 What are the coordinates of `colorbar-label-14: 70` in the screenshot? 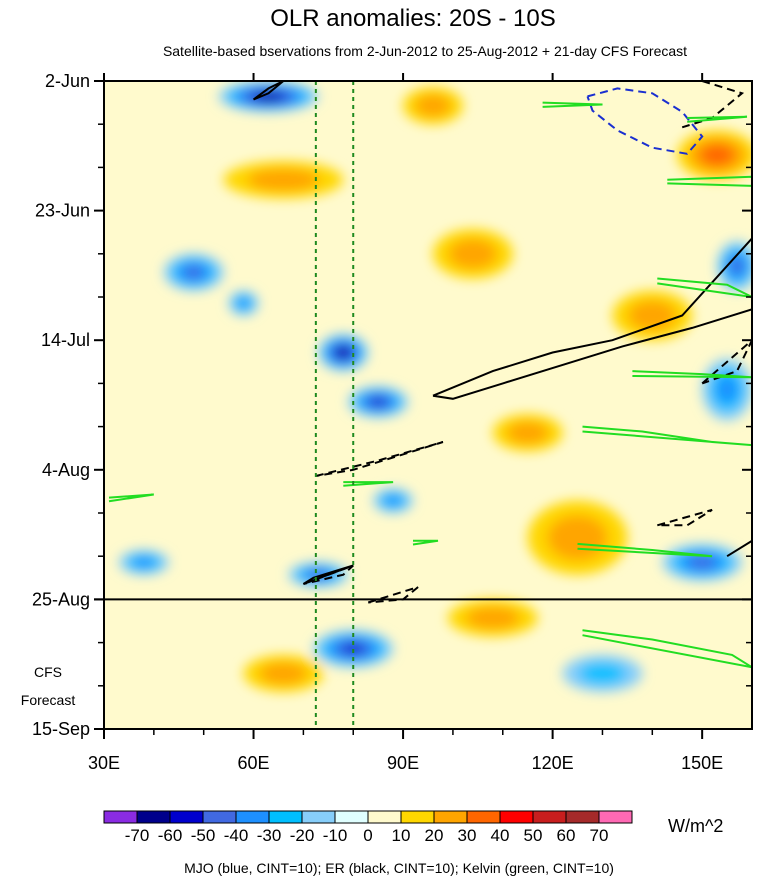 It's located at (599, 835).